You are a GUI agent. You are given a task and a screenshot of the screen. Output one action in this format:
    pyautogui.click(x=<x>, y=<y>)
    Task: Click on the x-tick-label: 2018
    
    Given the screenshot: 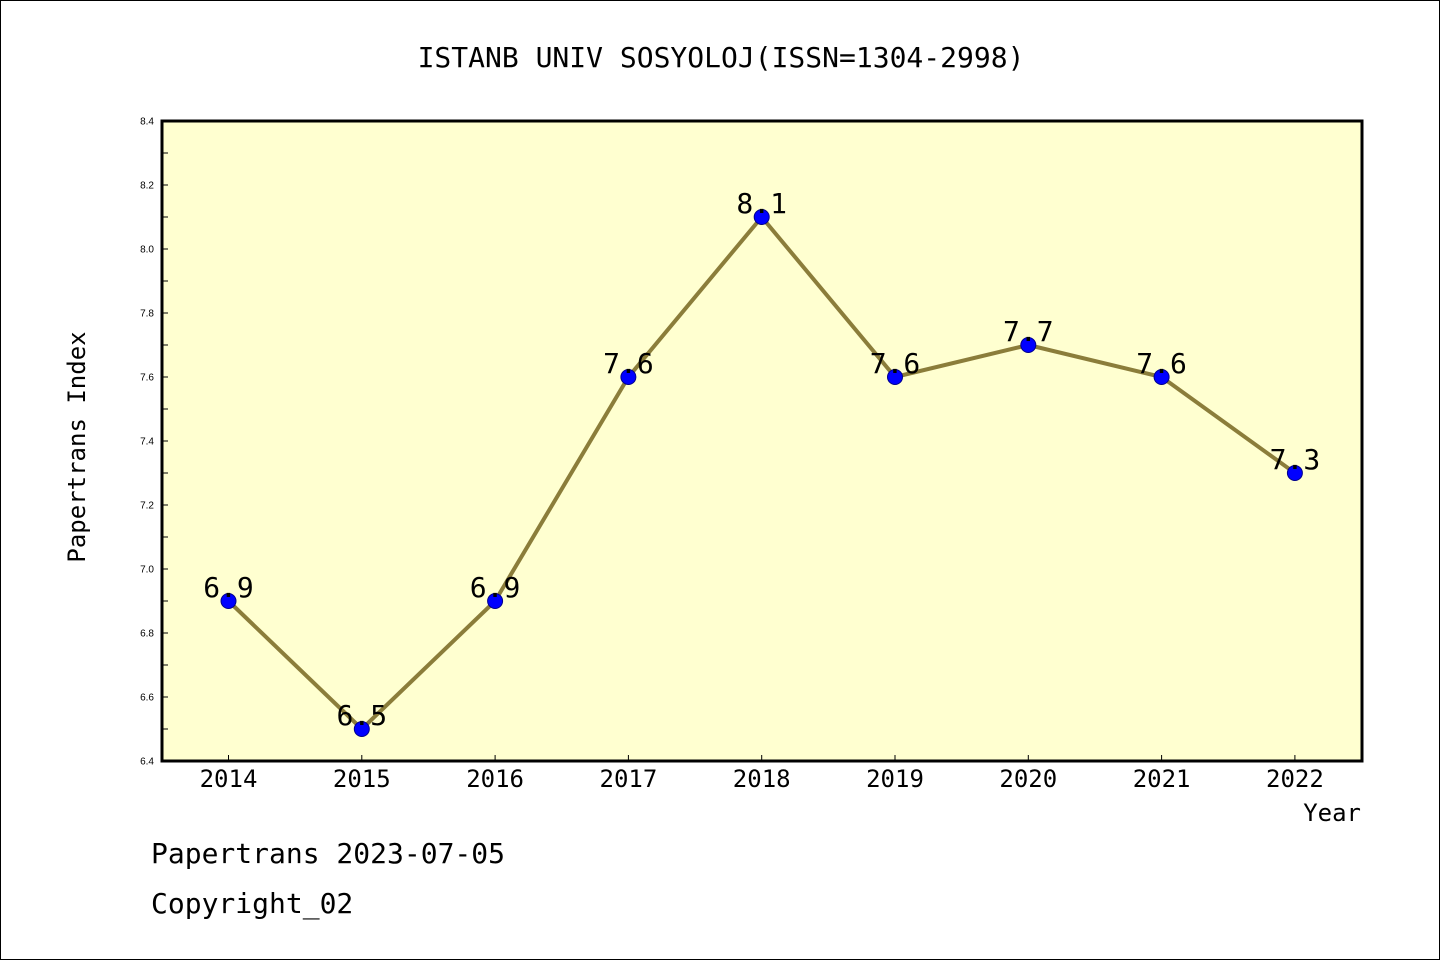 What is the action you would take?
    pyautogui.click(x=762, y=779)
    